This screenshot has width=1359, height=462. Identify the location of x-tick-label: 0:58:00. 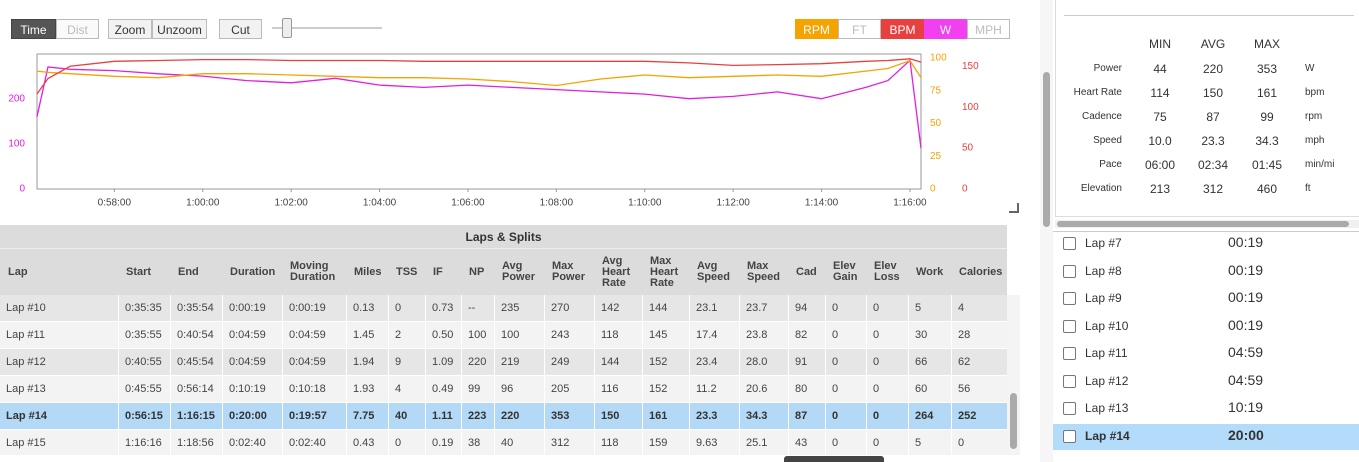
(115, 203).